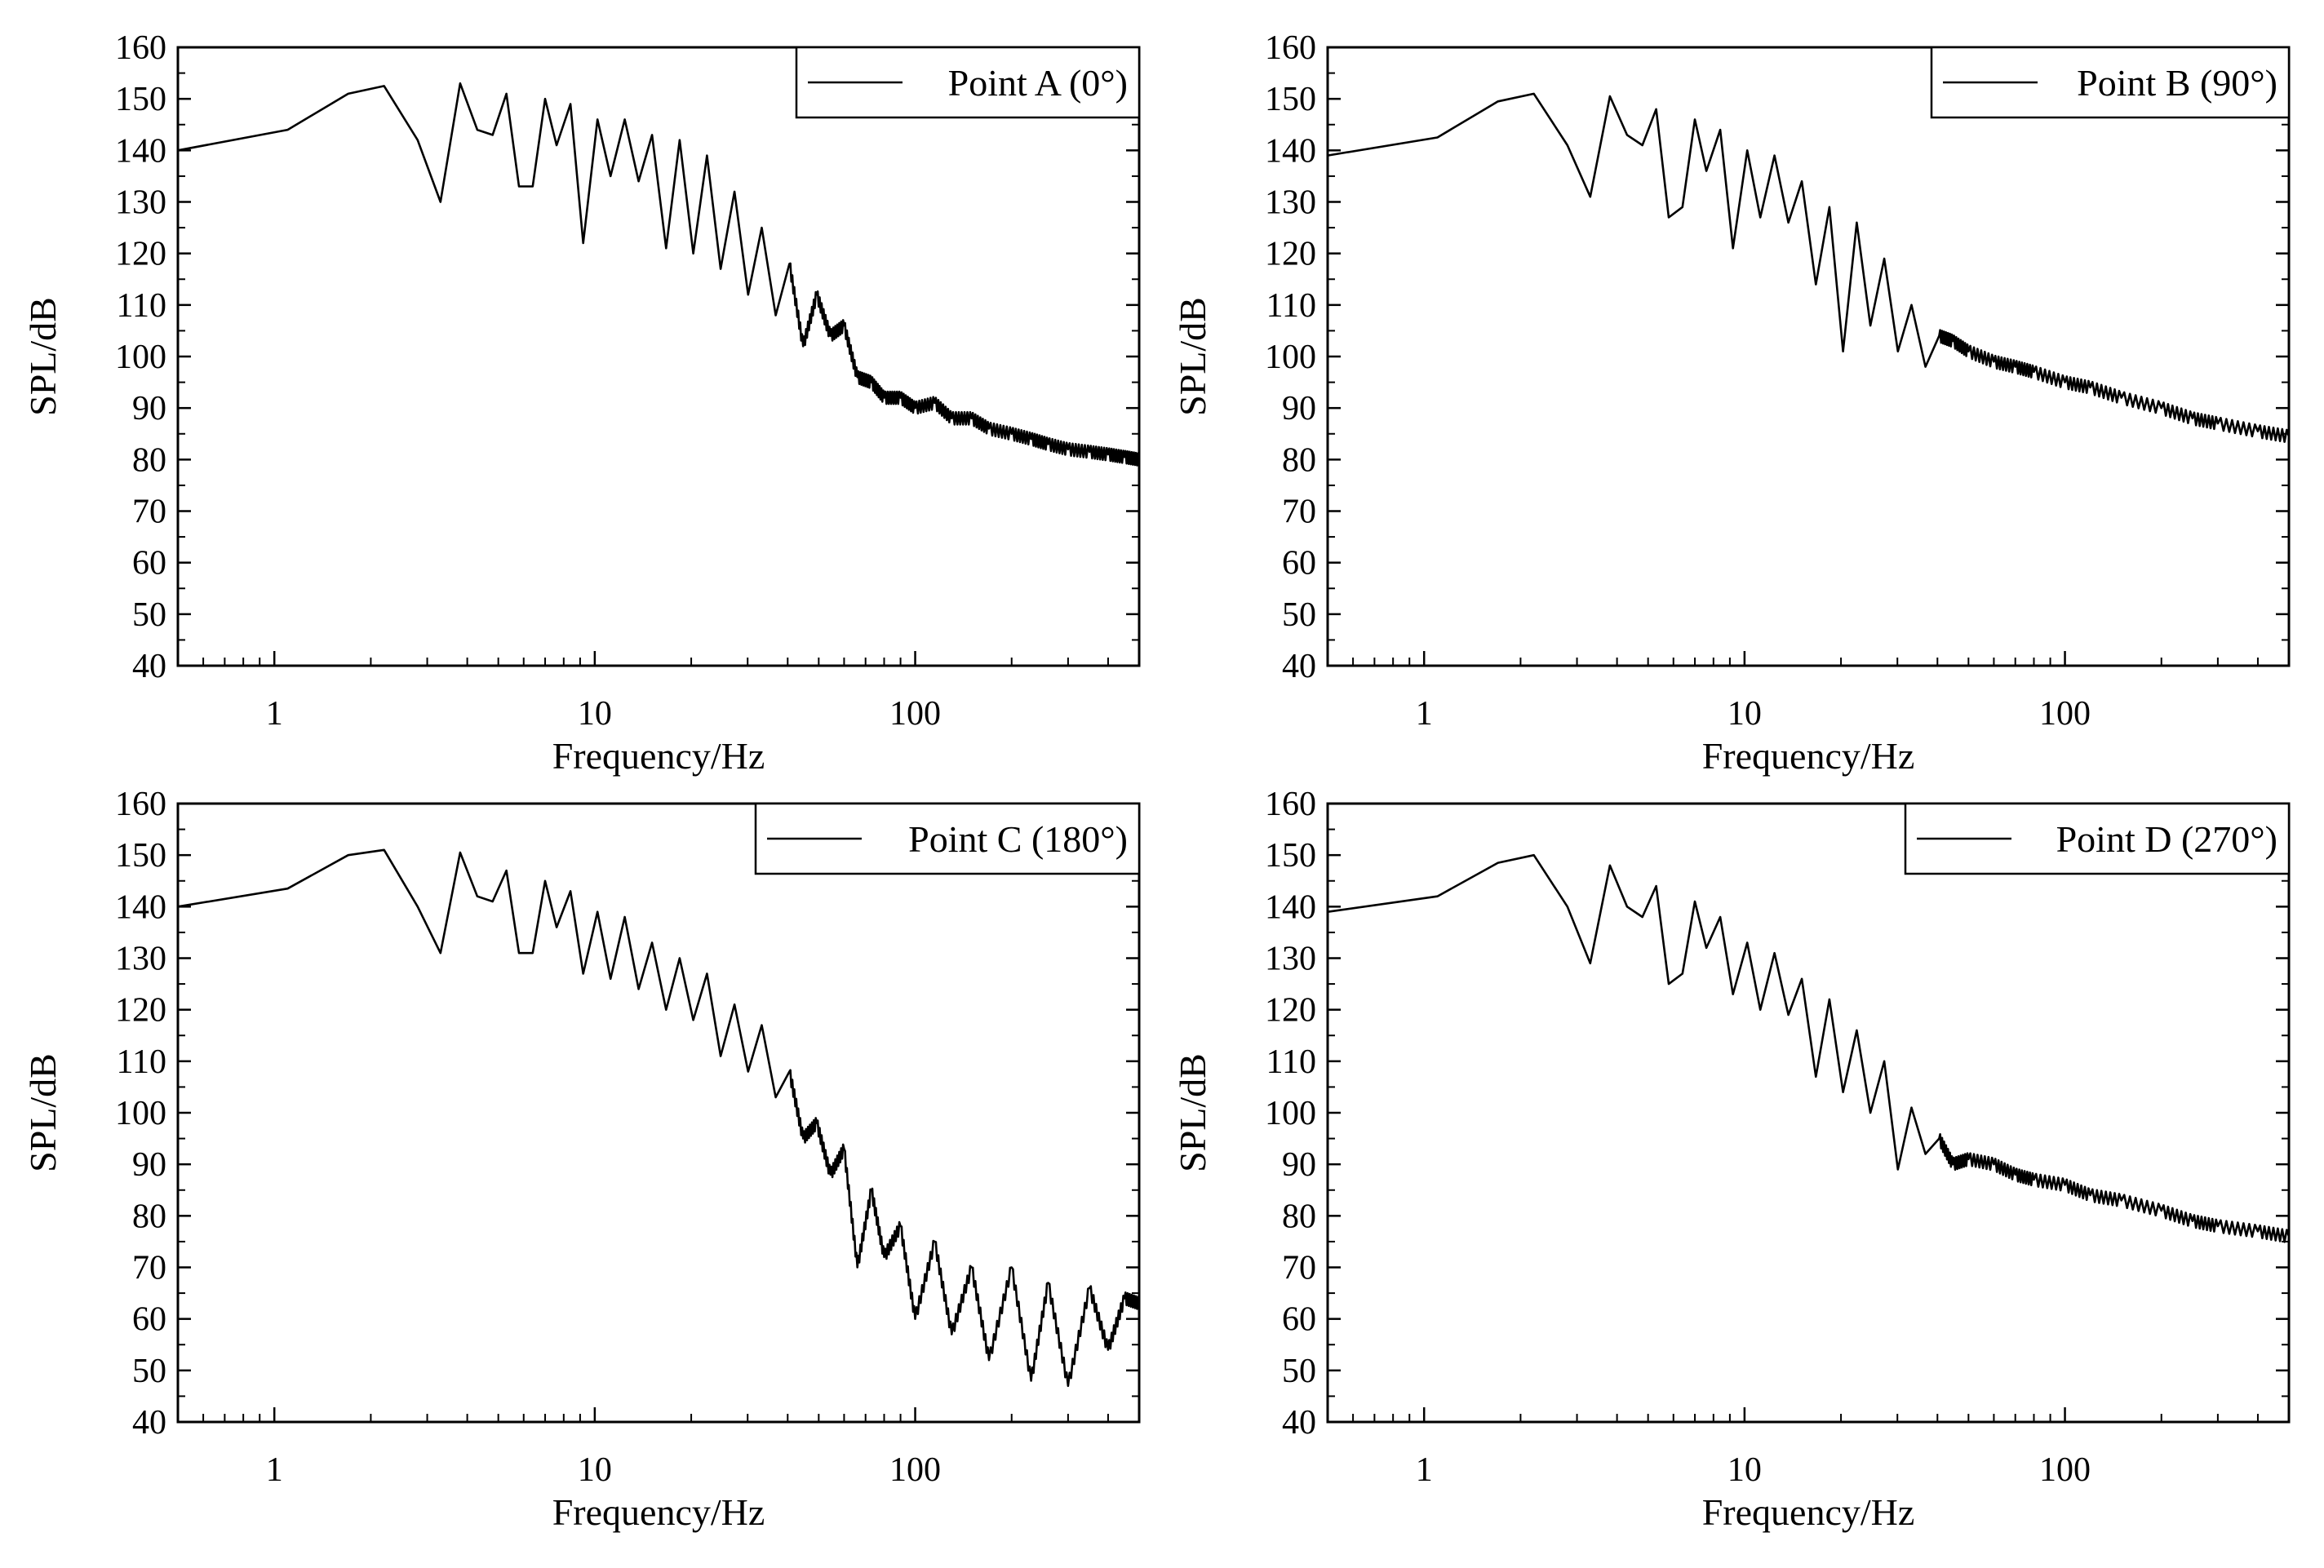 The width and height of the screenshot is (2324, 1568). Describe the element at coordinates (1038, 83) in the screenshot. I see `legend-label: Point A (0°)` at that location.